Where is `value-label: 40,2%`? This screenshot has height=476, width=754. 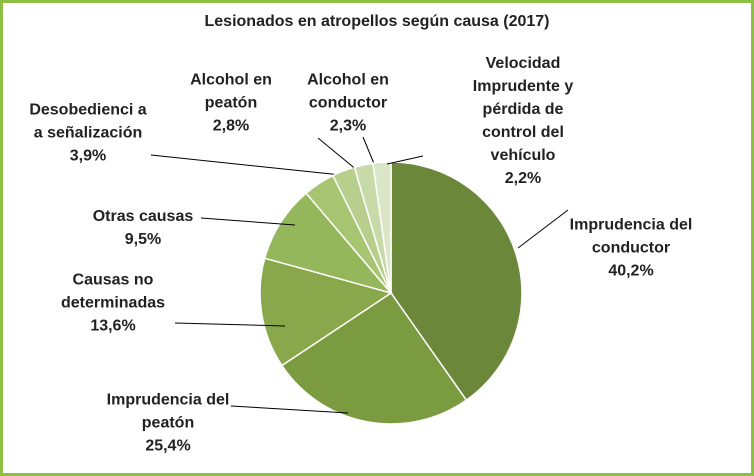
value-label: 40,2% is located at coordinates (631, 271).